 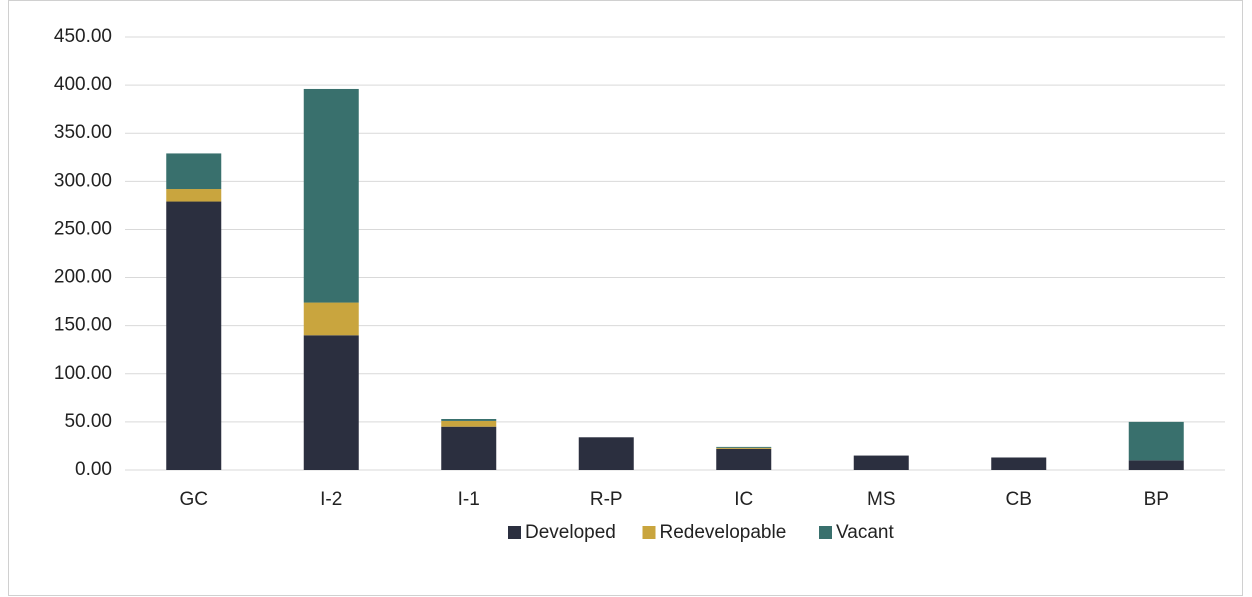 I want to click on y-tick-label: 400.00, so click(x=83, y=84).